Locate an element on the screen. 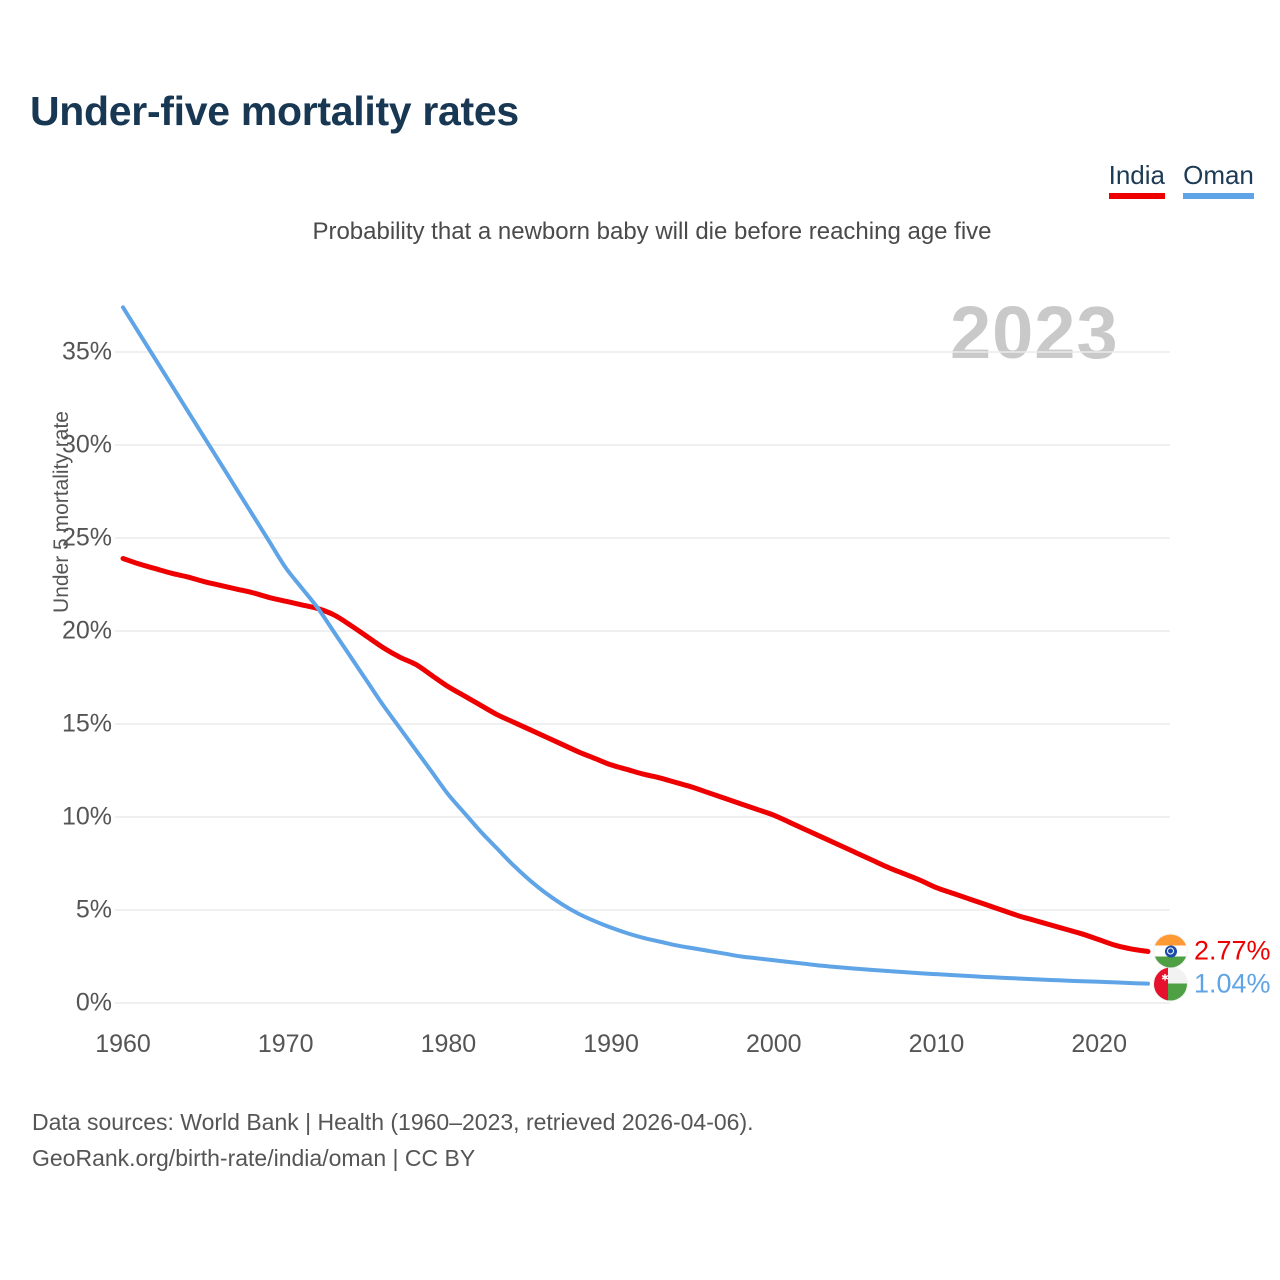 This screenshot has width=1280, height=1280. legend-swatch-india is located at coordinates (1136, 196).